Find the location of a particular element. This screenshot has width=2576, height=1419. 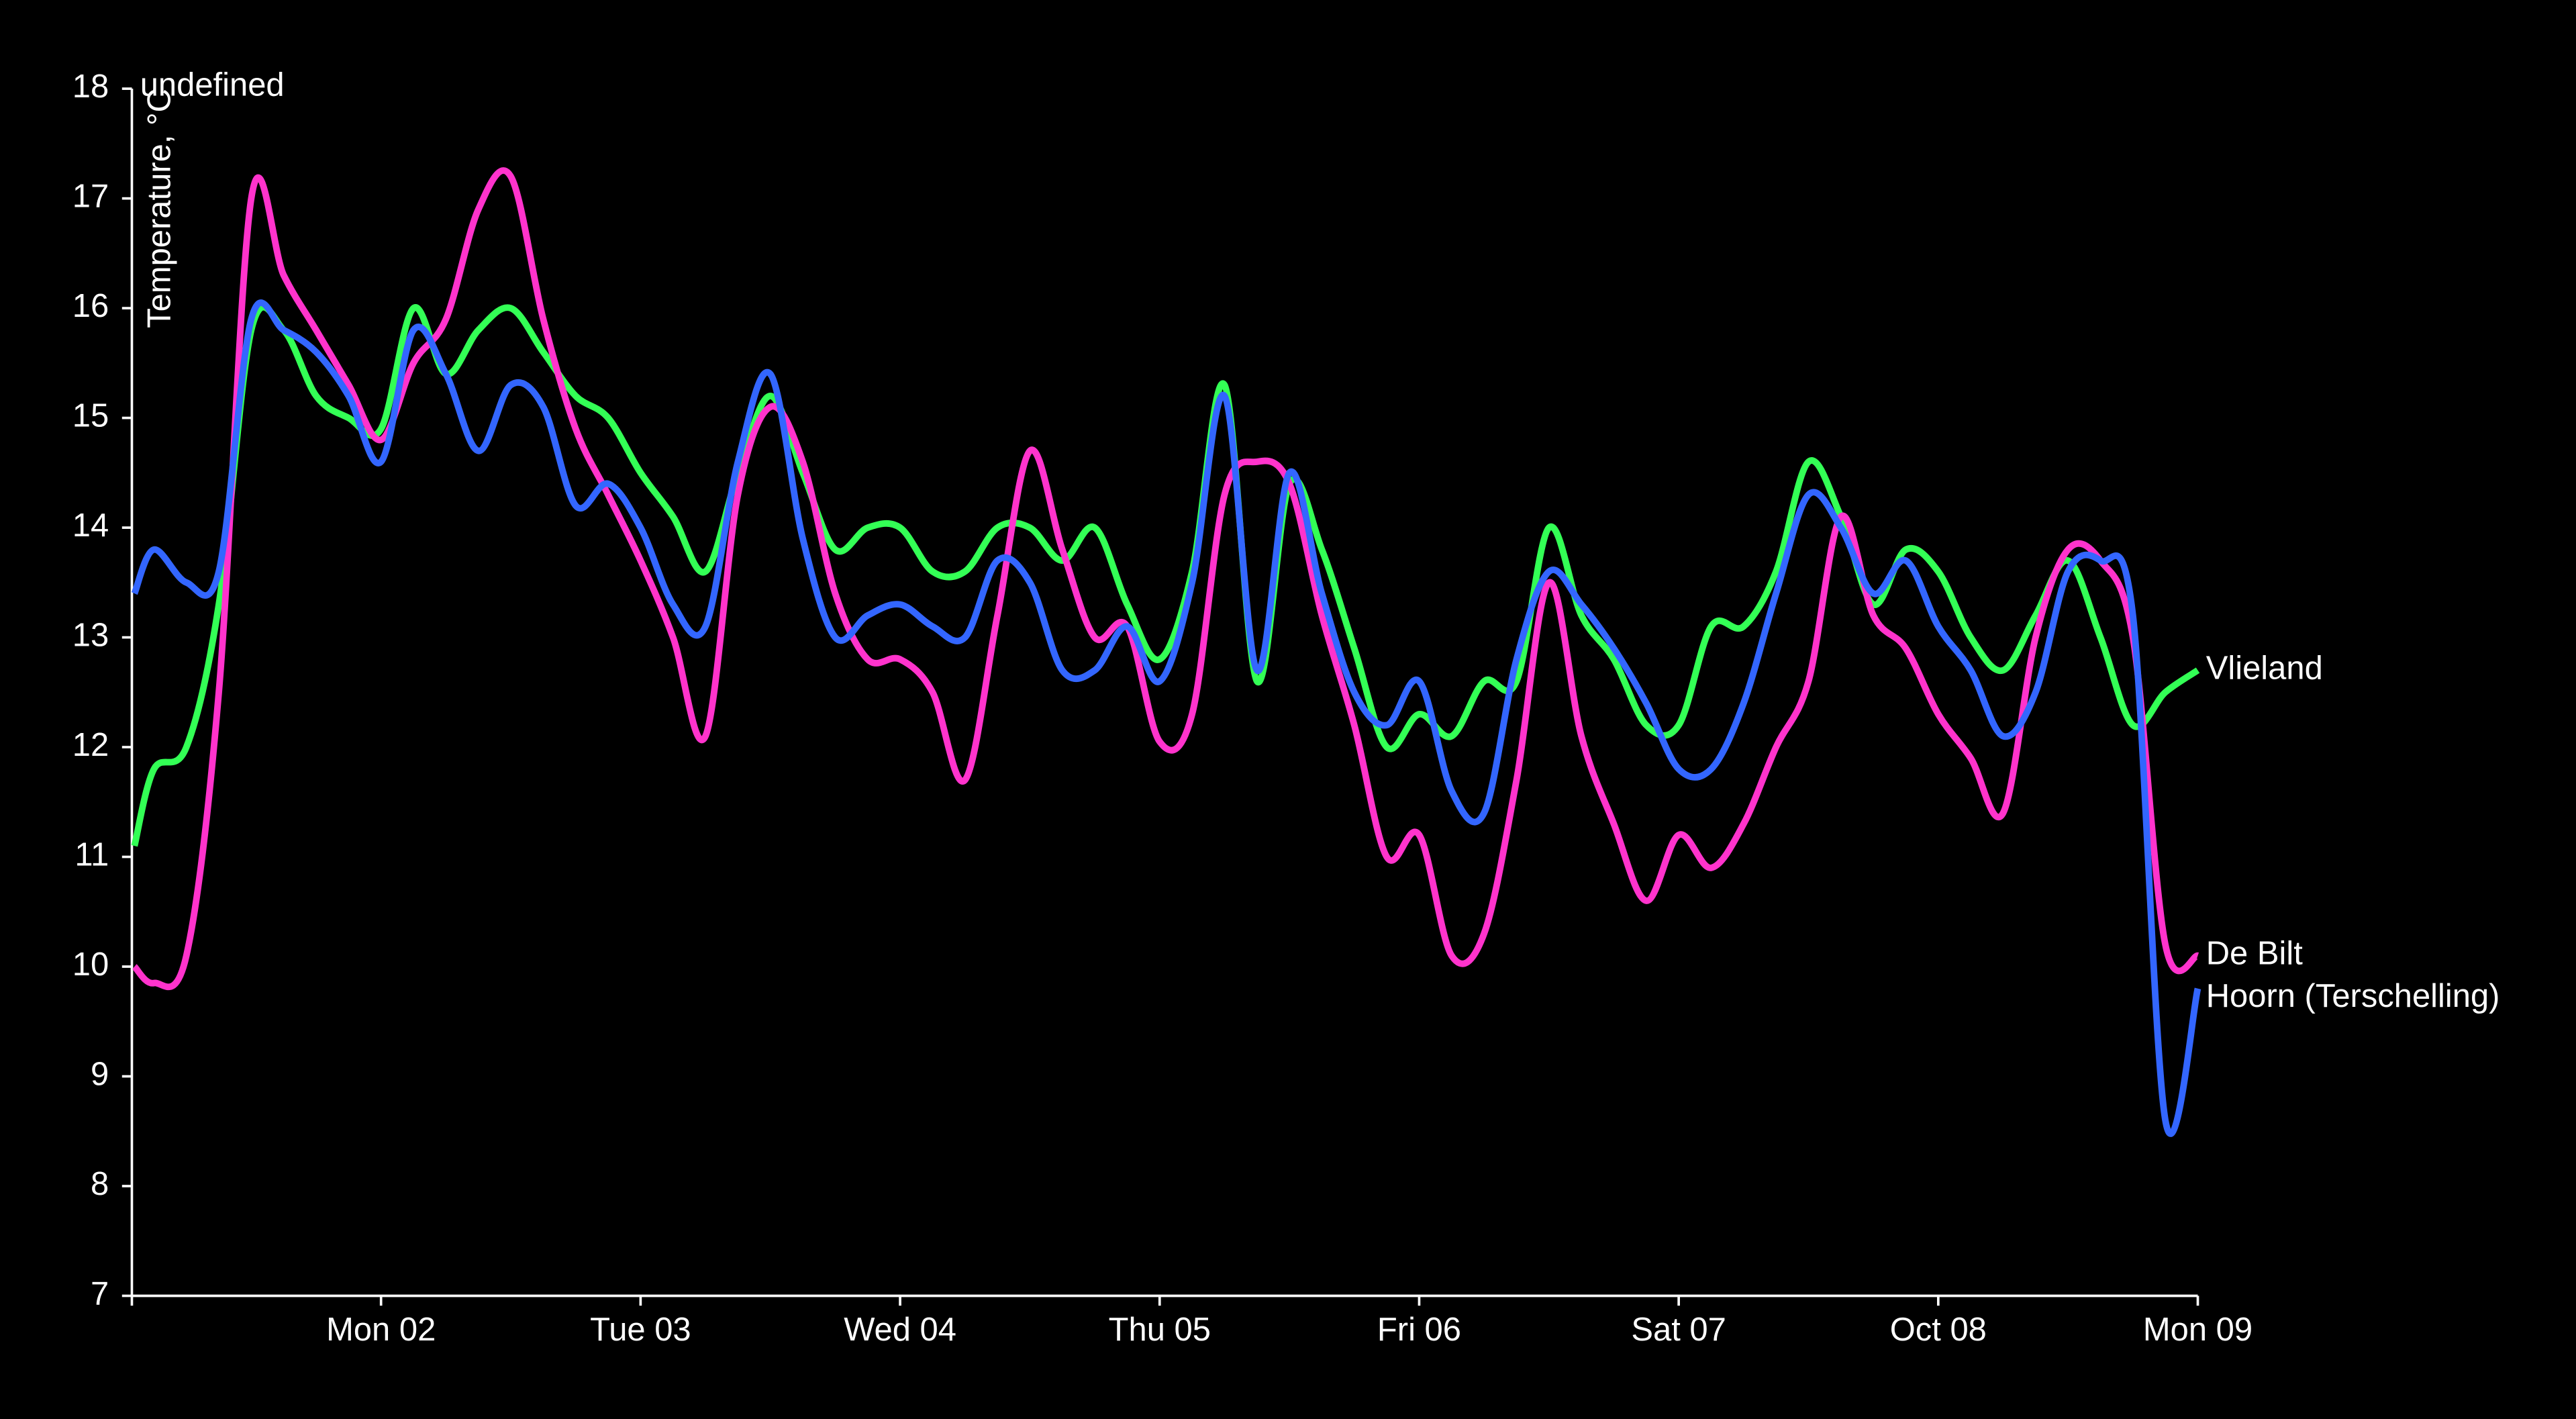

series-label: Vlieland is located at coordinates (2264, 668).